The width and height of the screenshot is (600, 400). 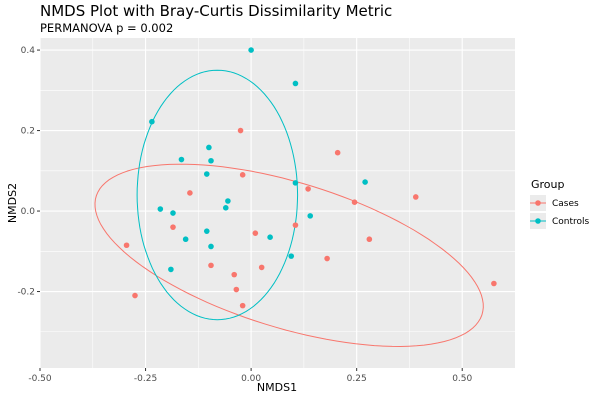 I want to click on x-axis-label: NMDS1, so click(x=277, y=387).